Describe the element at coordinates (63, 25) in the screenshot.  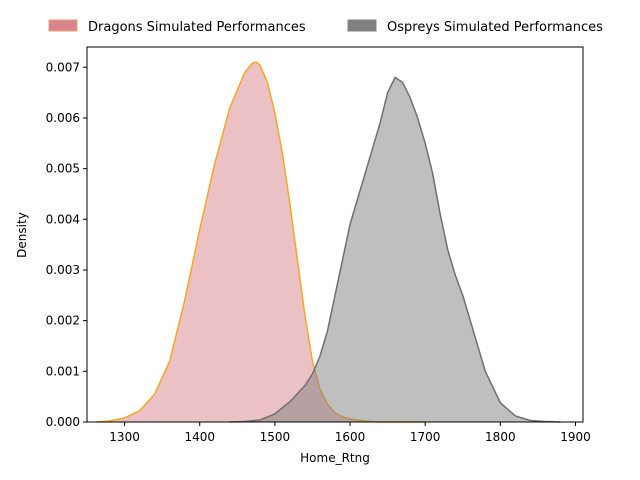
I see `legend-swatch-dragons` at that location.